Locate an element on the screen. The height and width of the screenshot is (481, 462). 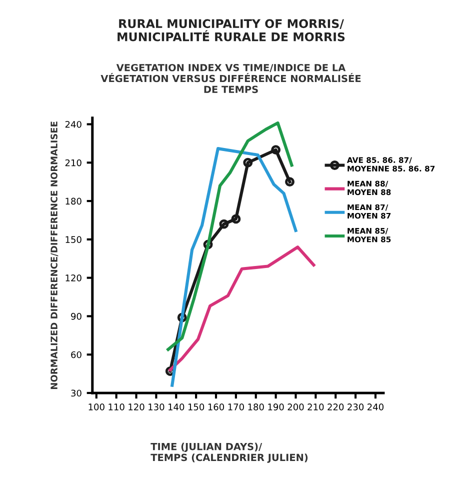
x-tick-label: 150 is located at coordinates (196, 407).